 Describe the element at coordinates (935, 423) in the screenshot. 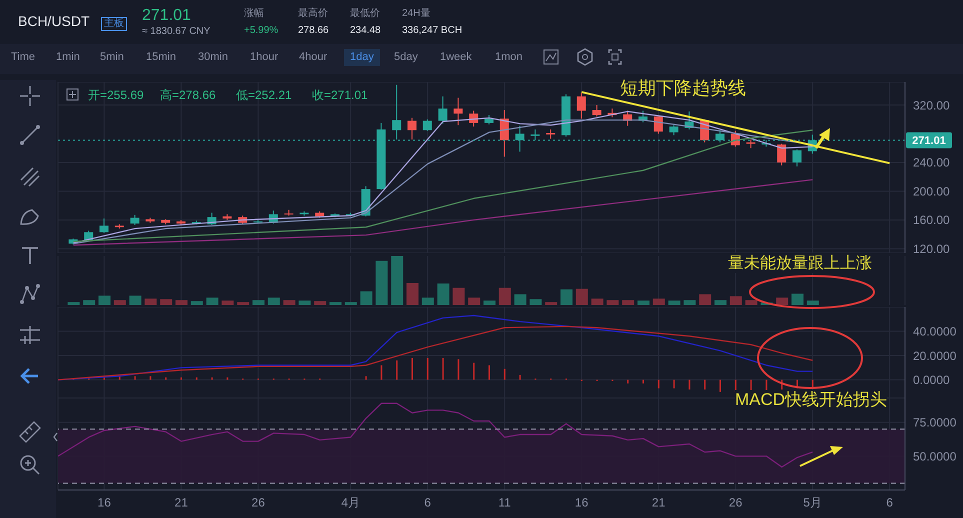

I see `y-tick-label: 75.0000` at that location.